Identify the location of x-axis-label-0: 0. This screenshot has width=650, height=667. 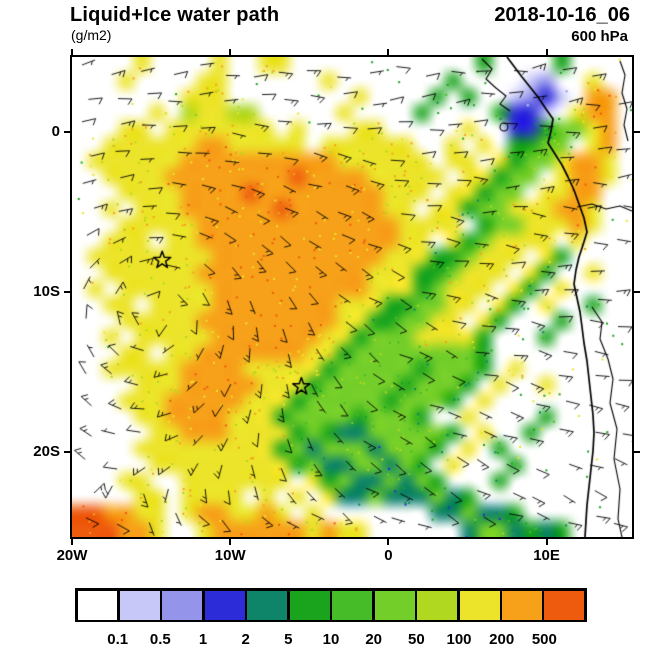
(388, 555).